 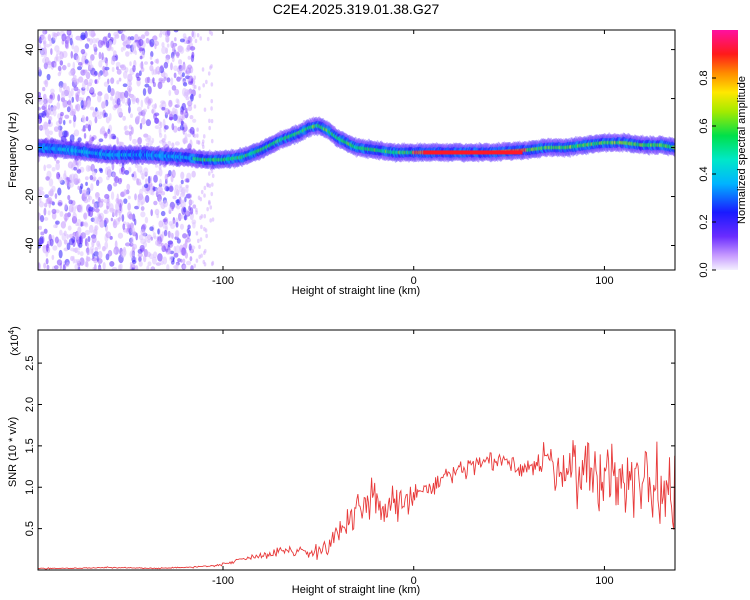 I want to click on spectrogram-ytick-label: 20, so click(x=30, y=98).